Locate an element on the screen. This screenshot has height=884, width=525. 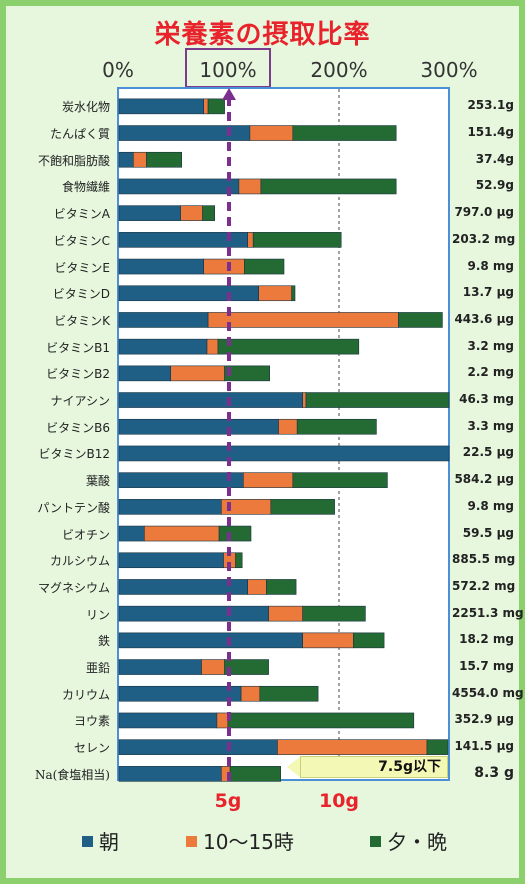
row-label-7: ビタミンD is located at coordinates (81, 294).